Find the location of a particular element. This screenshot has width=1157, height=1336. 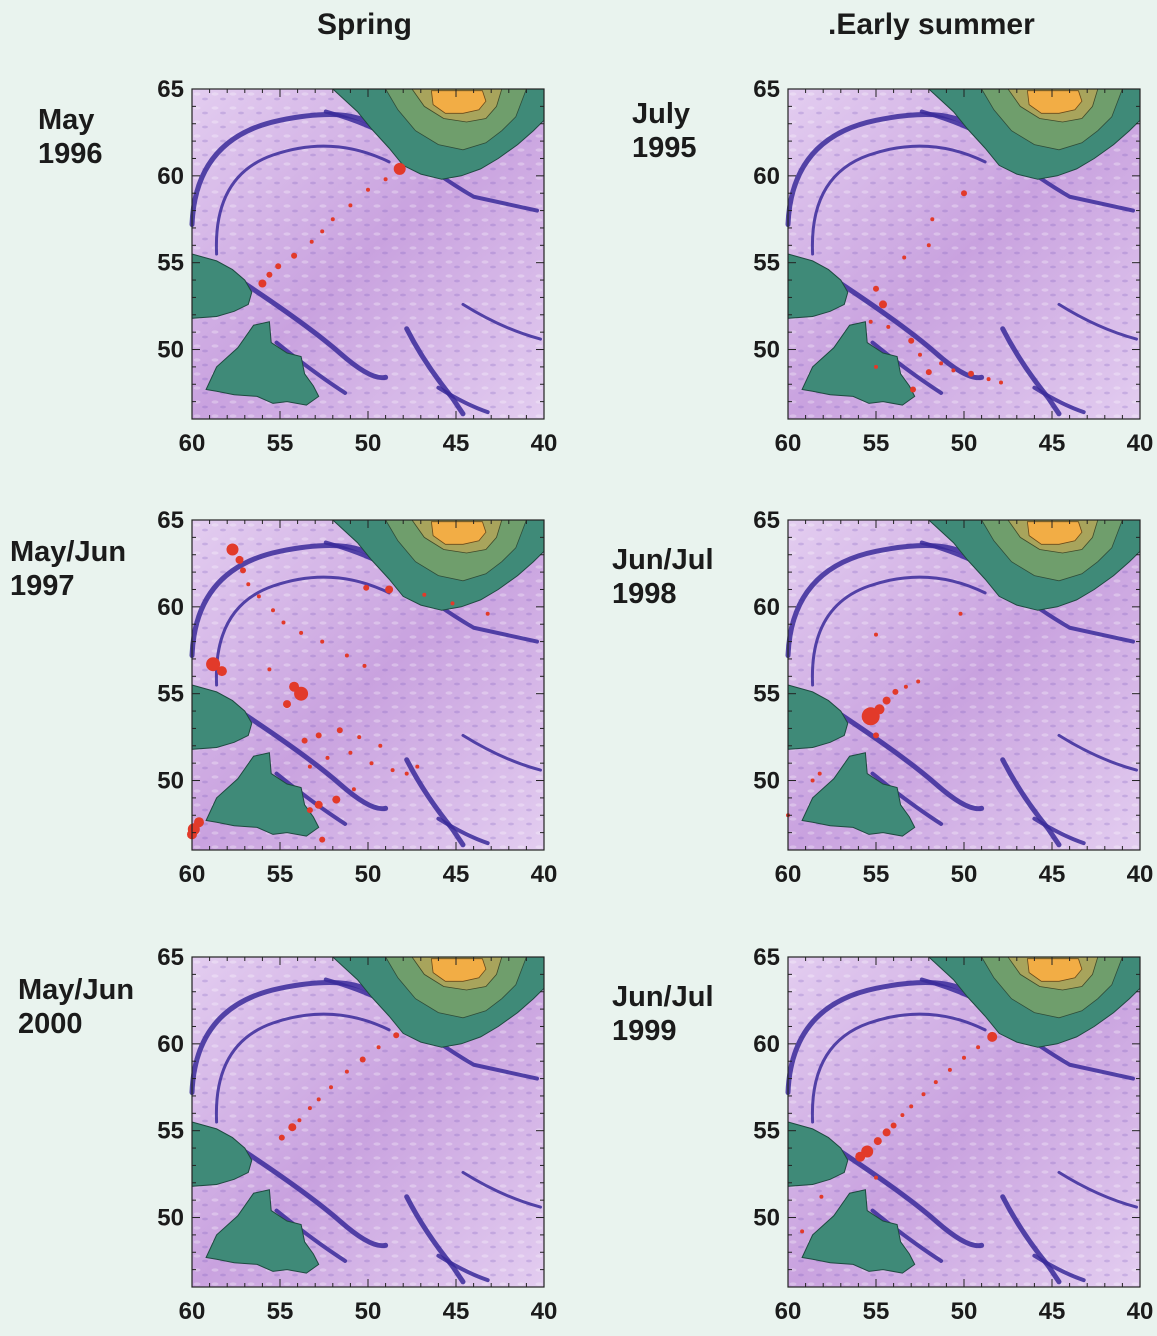

lon-tick-label: 50 is located at coordinates (368, 443).